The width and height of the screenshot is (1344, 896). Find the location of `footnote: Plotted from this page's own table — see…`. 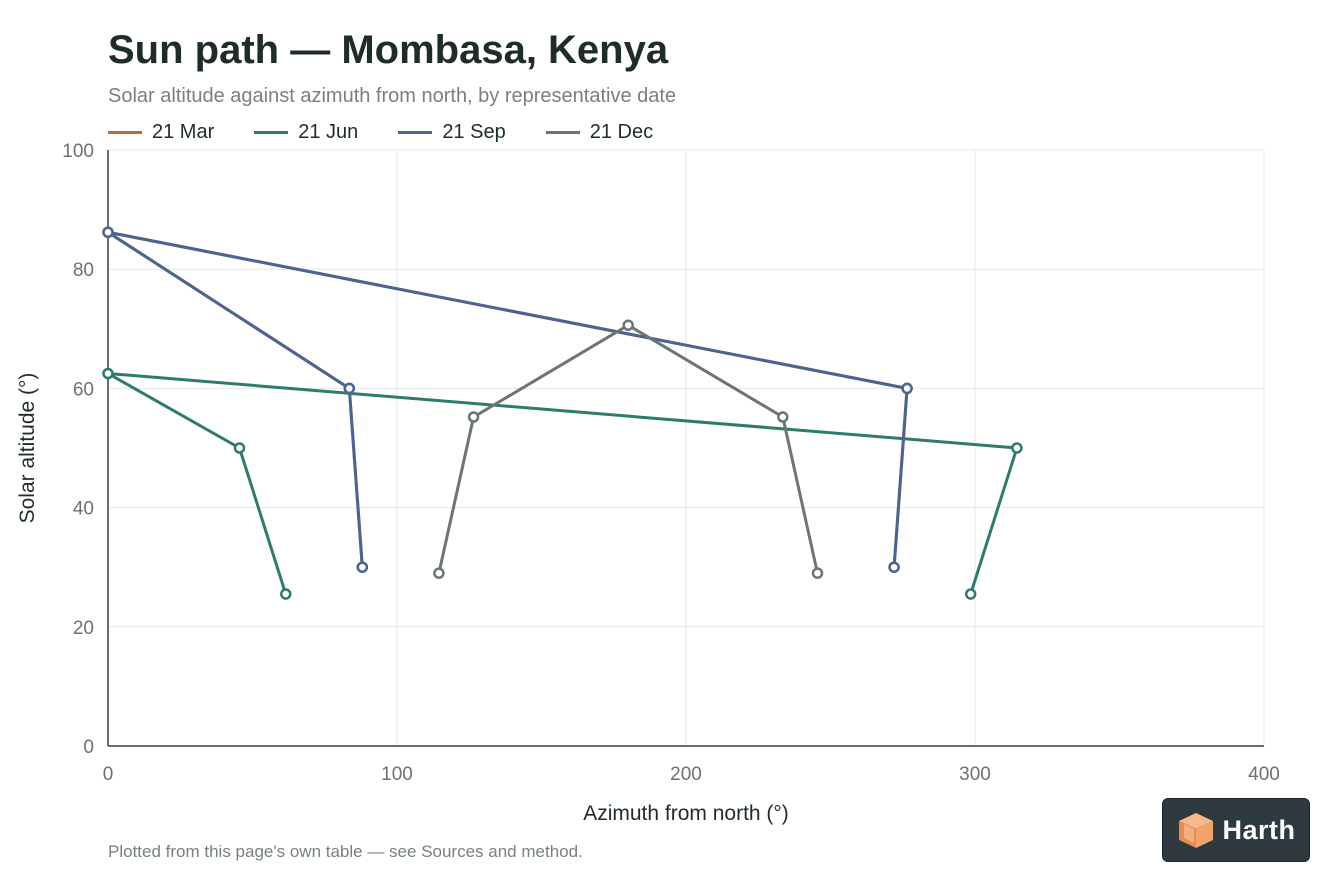

footnote: Plotted from this page's own table — see… is located at coordinates (345, 851).